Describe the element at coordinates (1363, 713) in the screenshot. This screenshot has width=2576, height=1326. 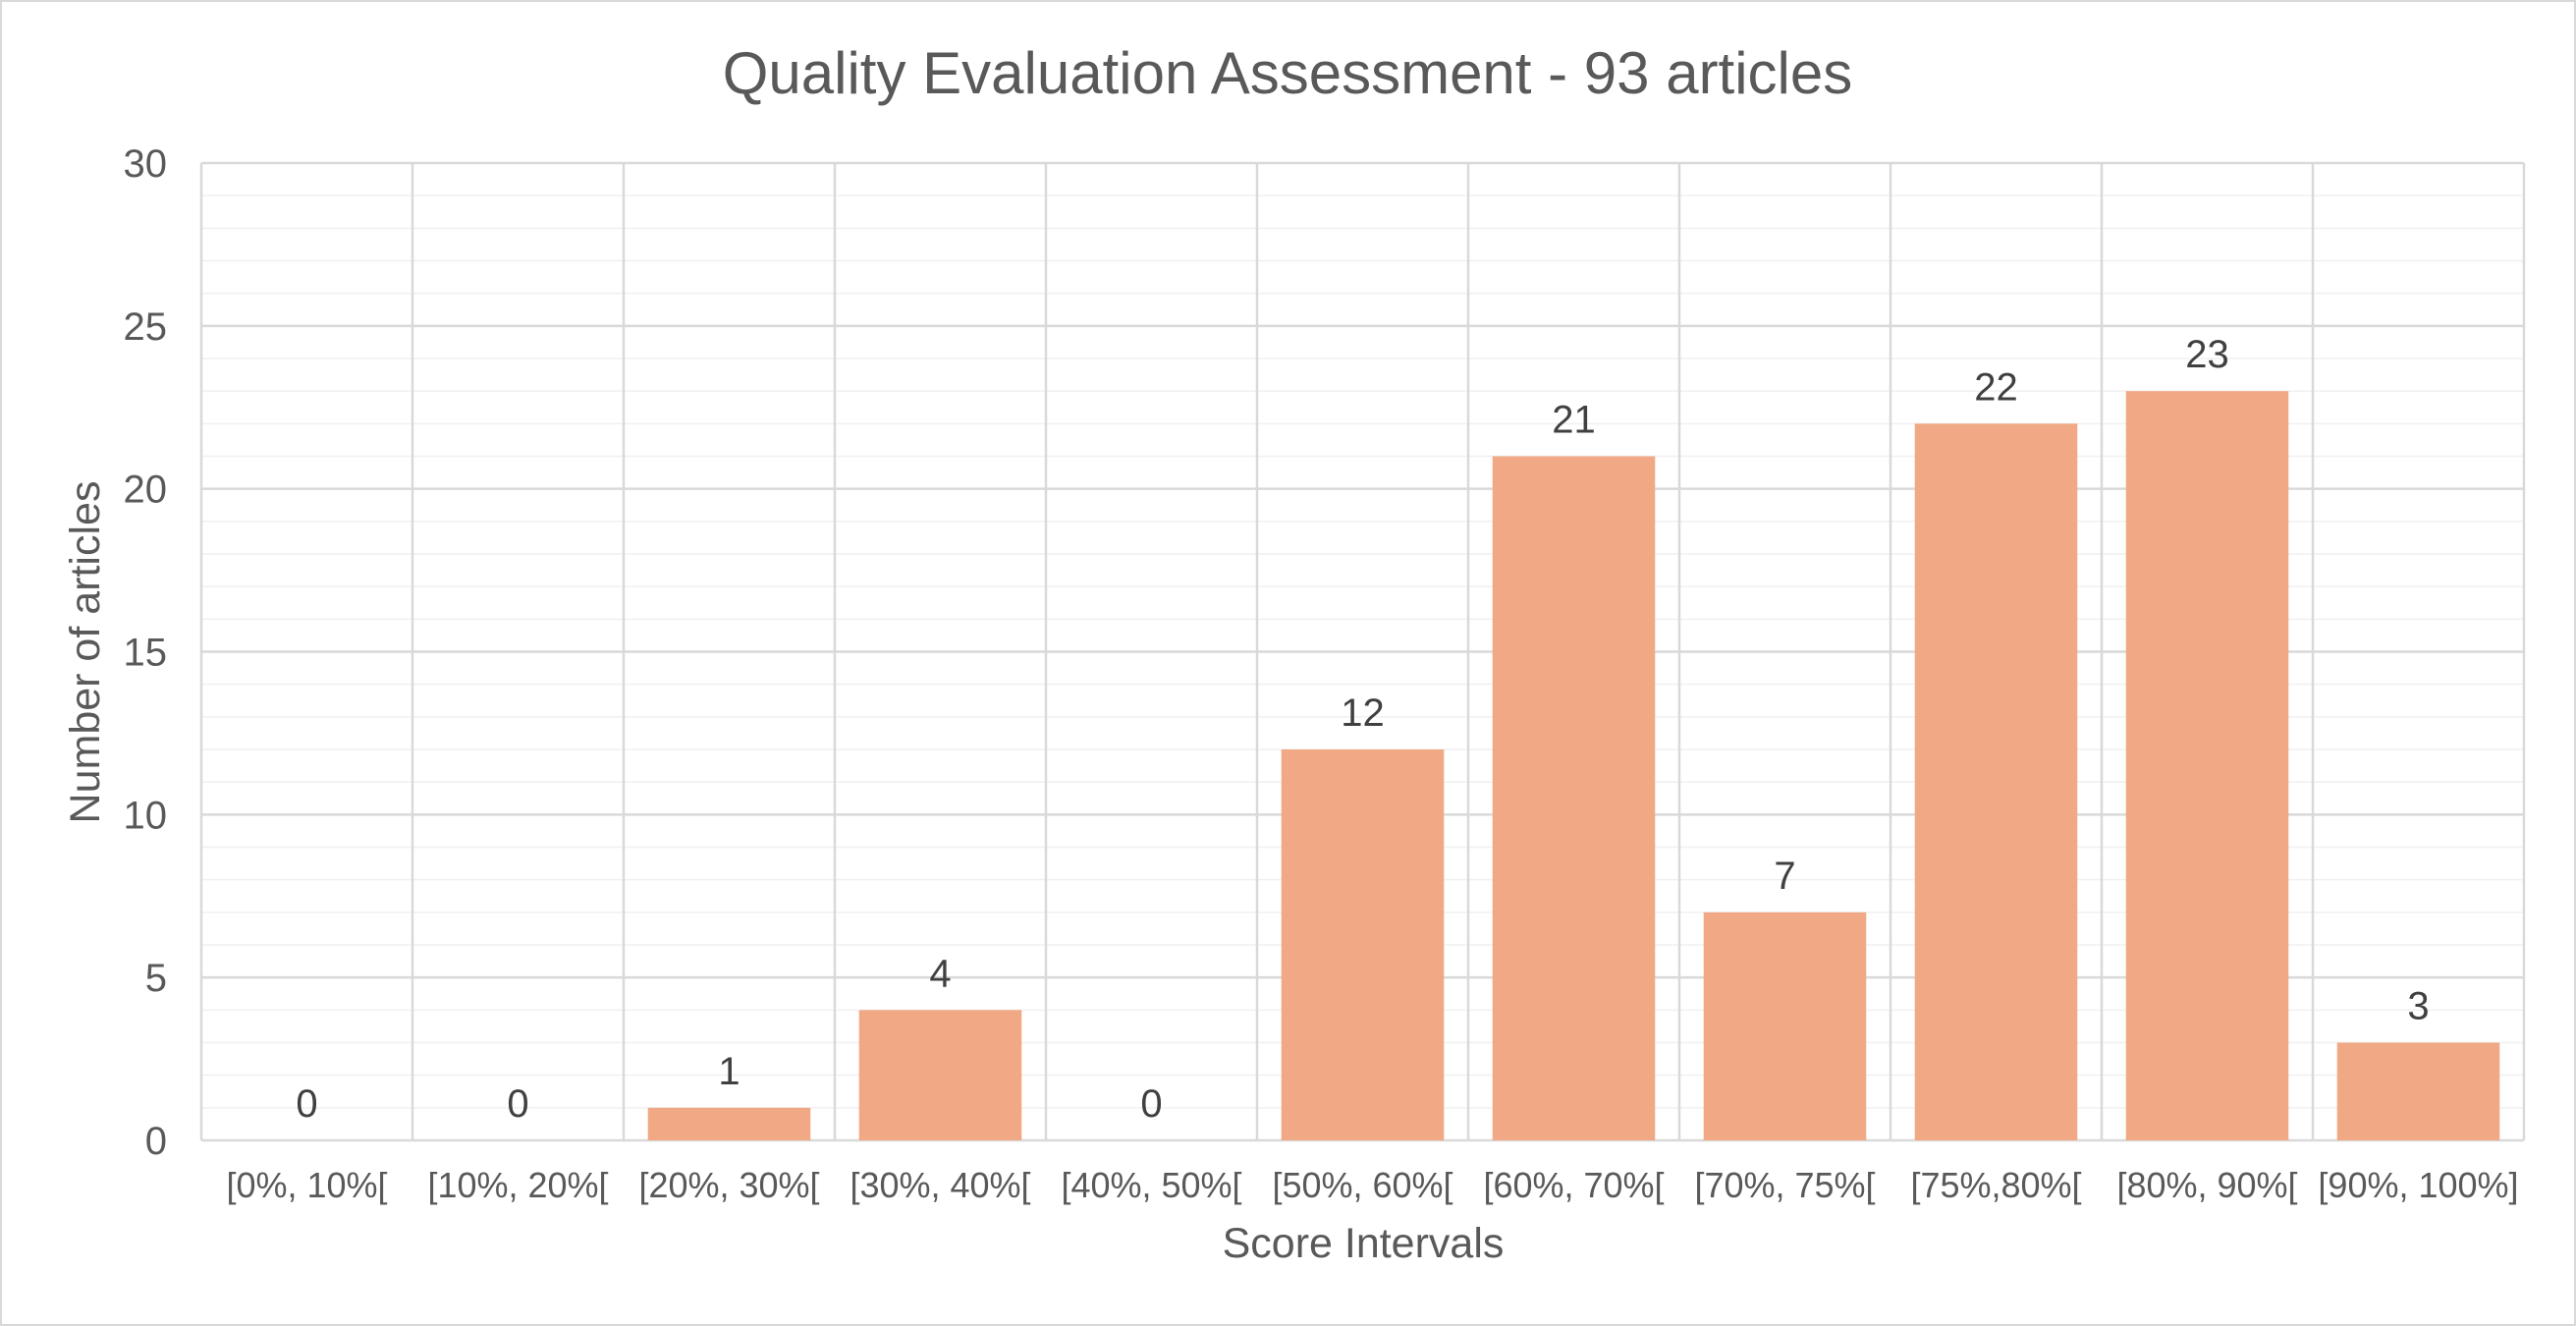
I see `data-label: 12` at that location.